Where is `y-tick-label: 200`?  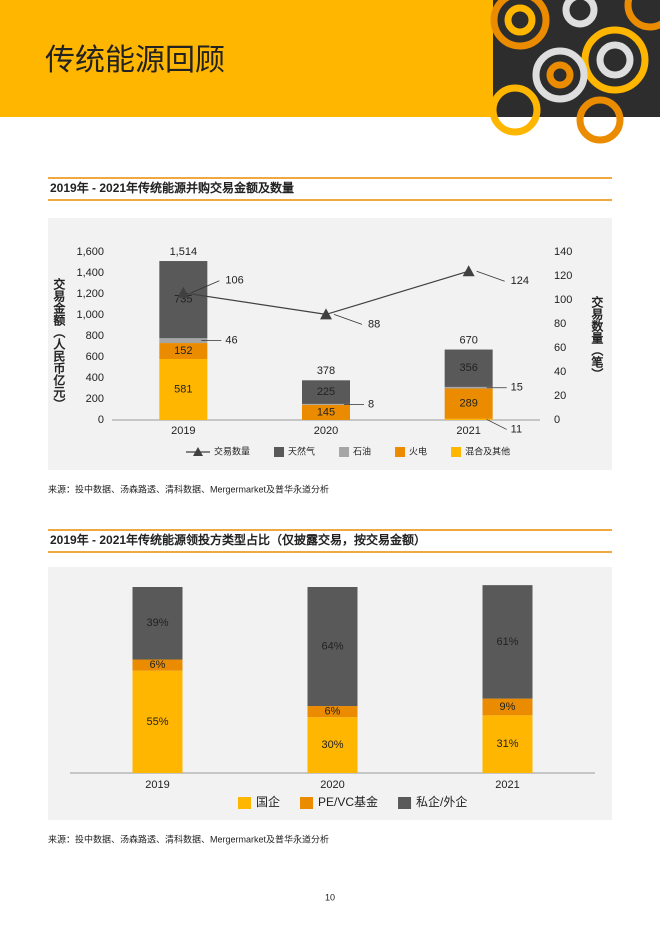 y-tick-label: 200 is located at coordinates (95, 399).